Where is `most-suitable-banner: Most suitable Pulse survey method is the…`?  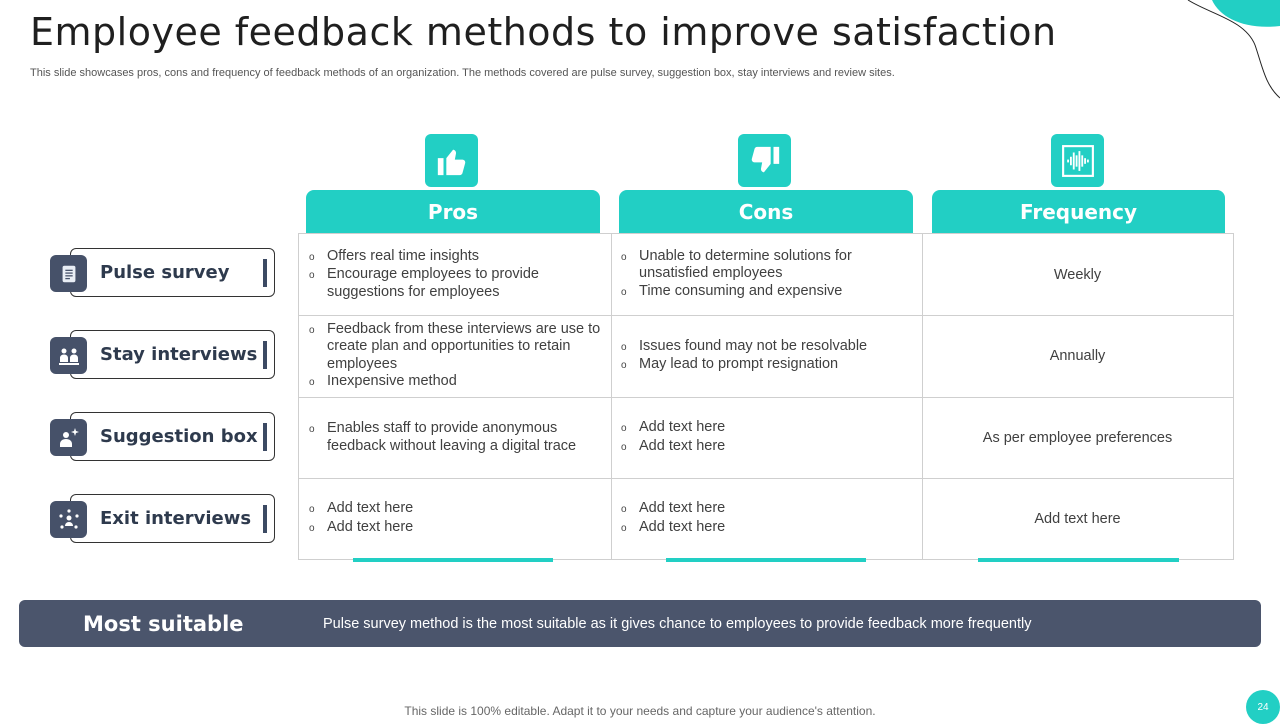
most-suitable-banner: Most suitable Pulse survey method is the… is located at coordinates (640, 623).